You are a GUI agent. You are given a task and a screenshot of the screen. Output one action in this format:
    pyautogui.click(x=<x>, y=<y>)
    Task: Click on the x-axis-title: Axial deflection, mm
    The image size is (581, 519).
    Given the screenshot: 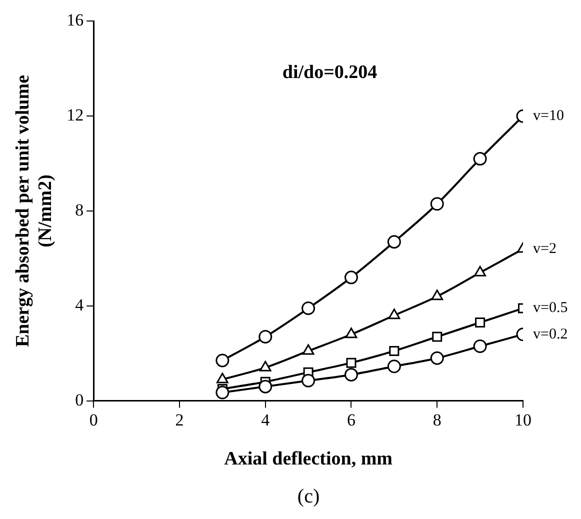 What is the action you would take?
    pyautogui.click(x=308, y=459)
    